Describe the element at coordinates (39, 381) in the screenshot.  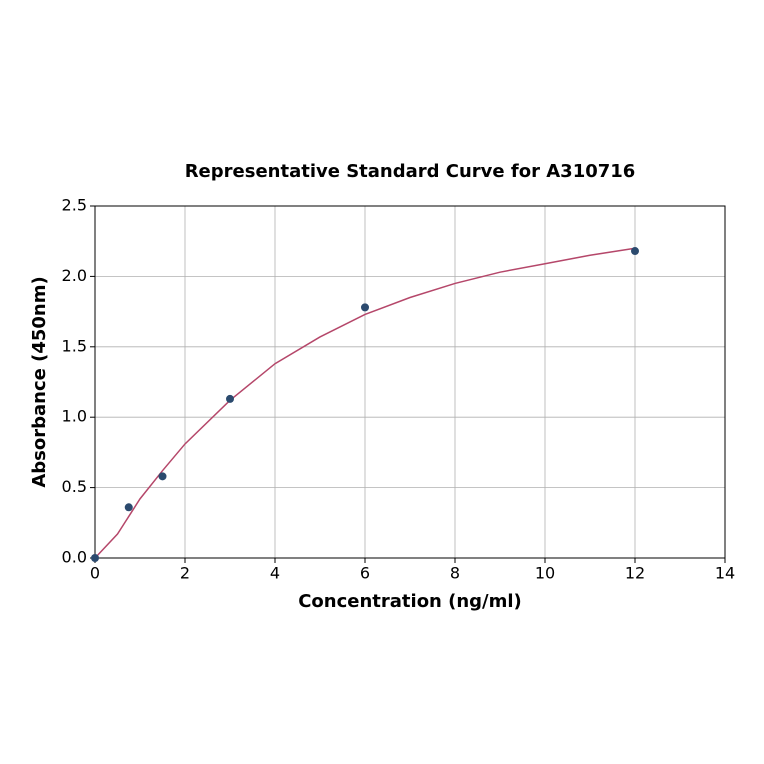
I see `y-axis-label: Absorbance (450nm)` at that location.